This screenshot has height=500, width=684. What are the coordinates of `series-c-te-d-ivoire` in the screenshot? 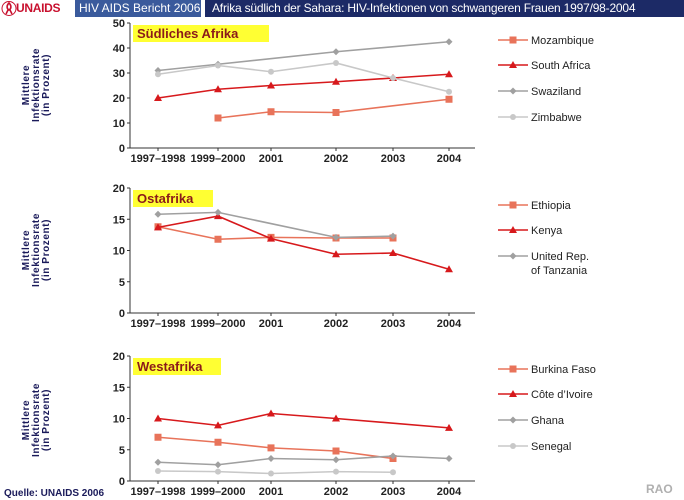 It's located at (303, 420).